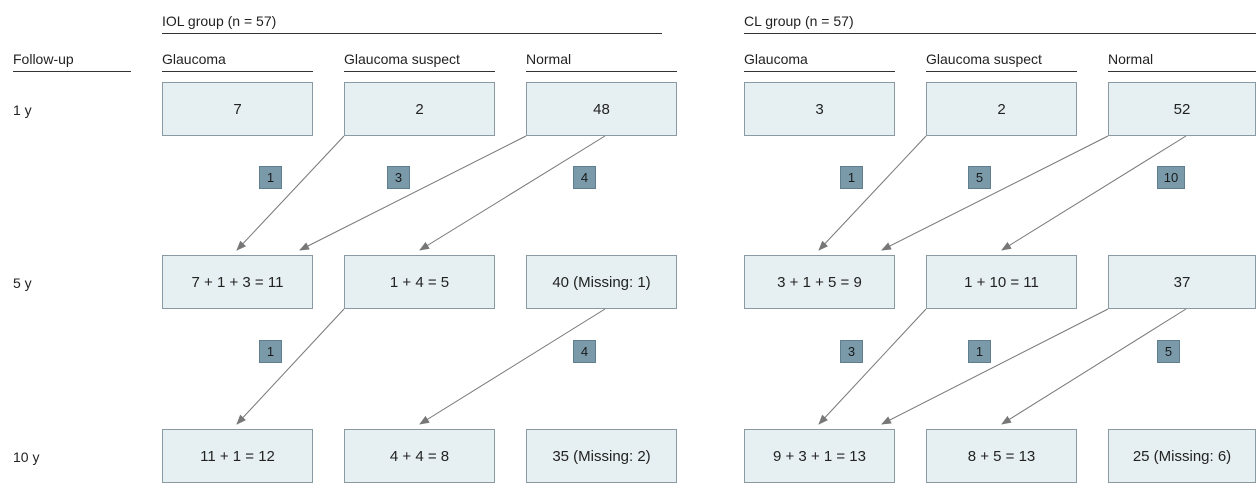 The height and width of the screenshot is (498, 1256). What do you see at coordinates (1182, 109) in the screenshot?
I see `cl-1y-normal-box: 52` at bounding box center [1182, 109].